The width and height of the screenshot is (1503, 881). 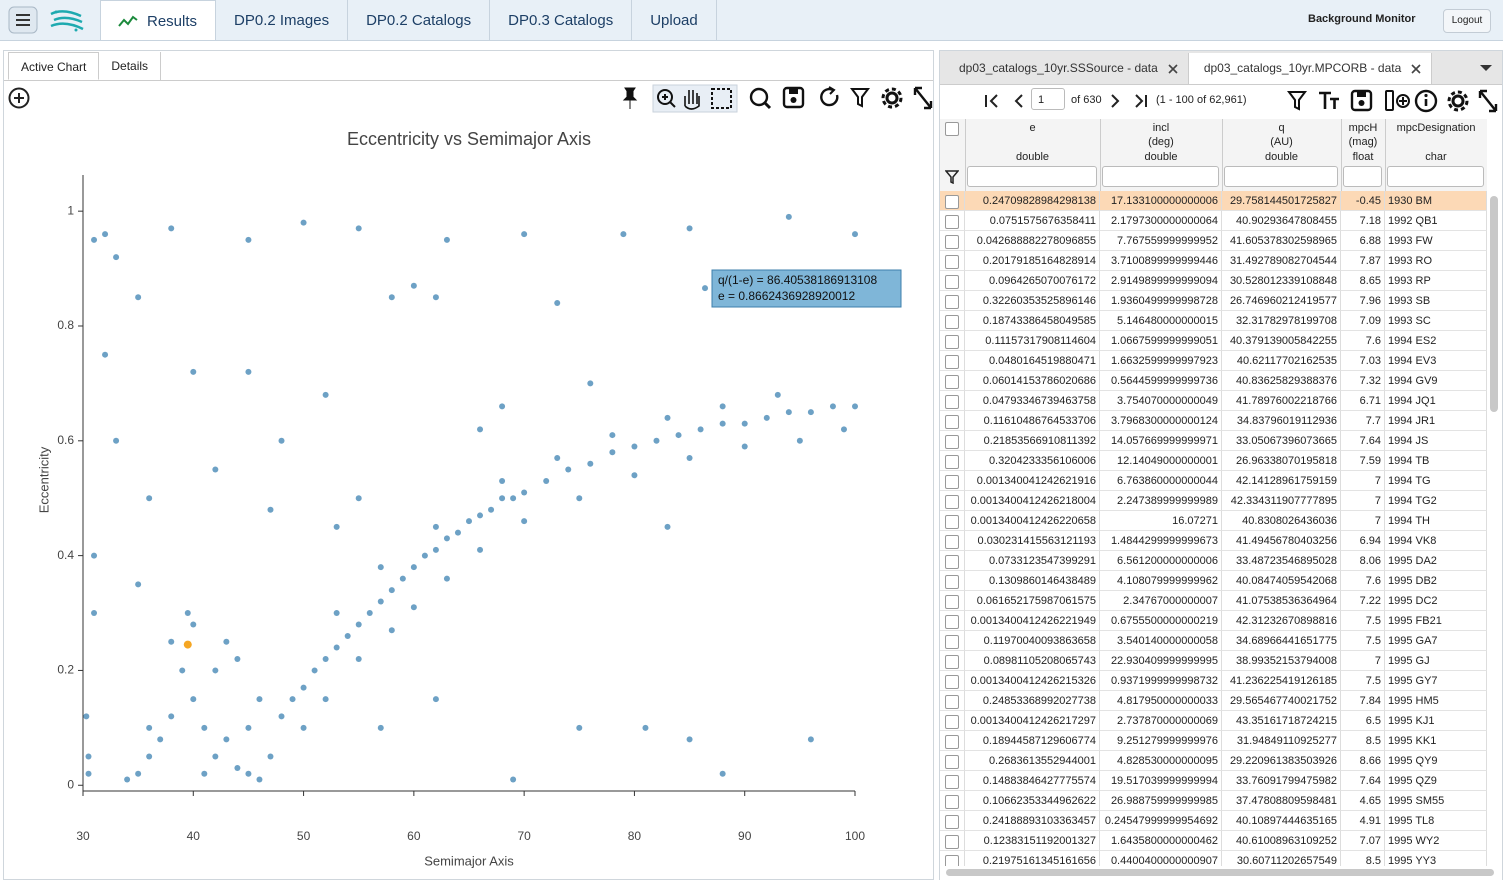 I want to click on table-cell: 40.8308026436036, so click(x=1281, y=521).